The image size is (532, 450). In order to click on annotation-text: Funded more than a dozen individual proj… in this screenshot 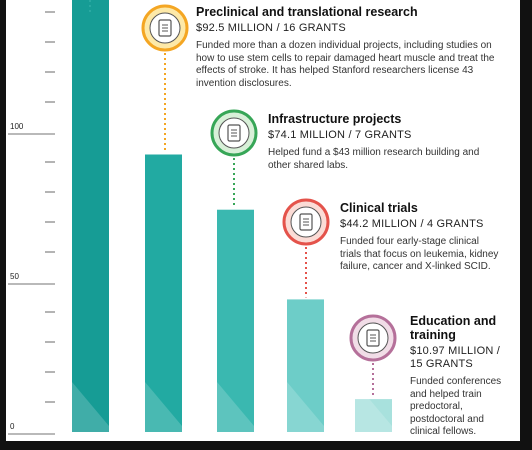, I will do `click(345, 64)`.